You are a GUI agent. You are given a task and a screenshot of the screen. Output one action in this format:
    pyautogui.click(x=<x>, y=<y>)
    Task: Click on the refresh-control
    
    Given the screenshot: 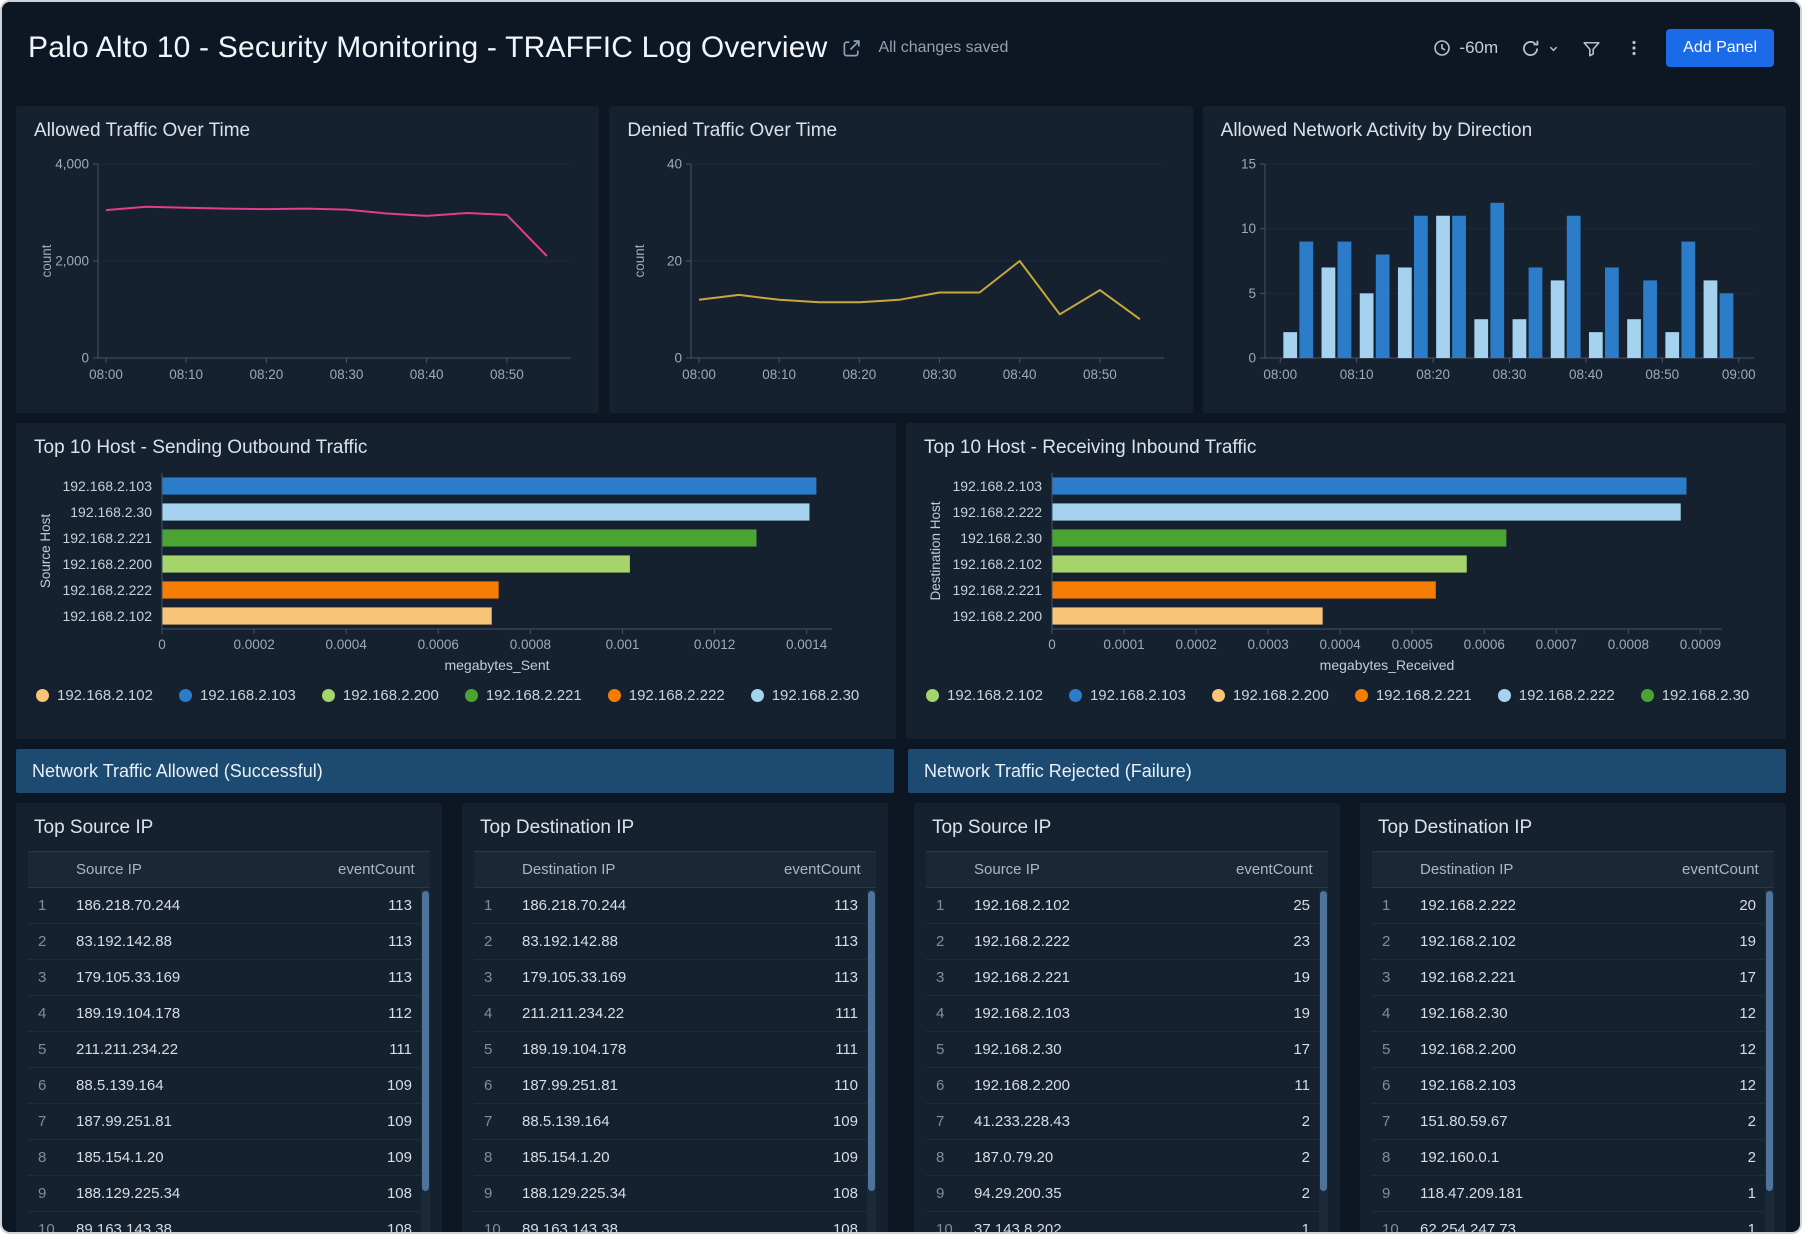 What is the action you would take?
    pyautogui.click(x=1539, y=48)
    